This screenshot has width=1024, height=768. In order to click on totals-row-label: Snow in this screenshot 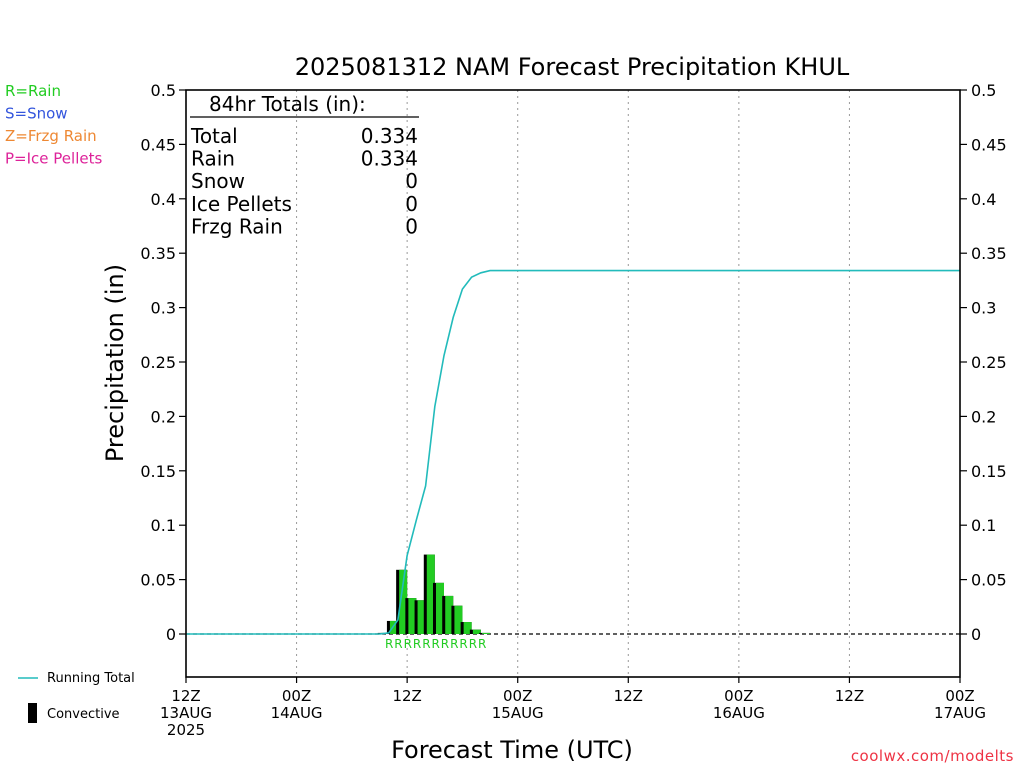, I will do `click(218, 181)`.